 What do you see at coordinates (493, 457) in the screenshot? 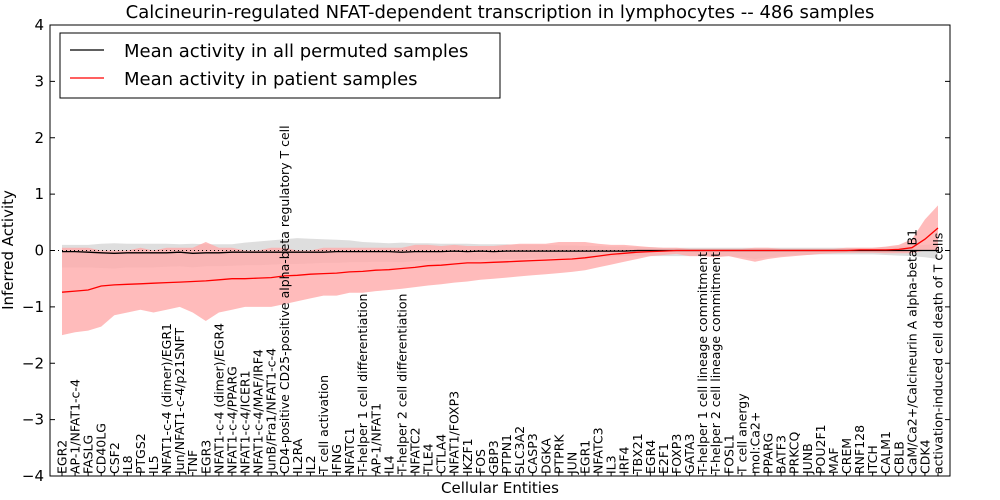
I see `x-tick-label: GBP3` at bounding box center [493, 457].